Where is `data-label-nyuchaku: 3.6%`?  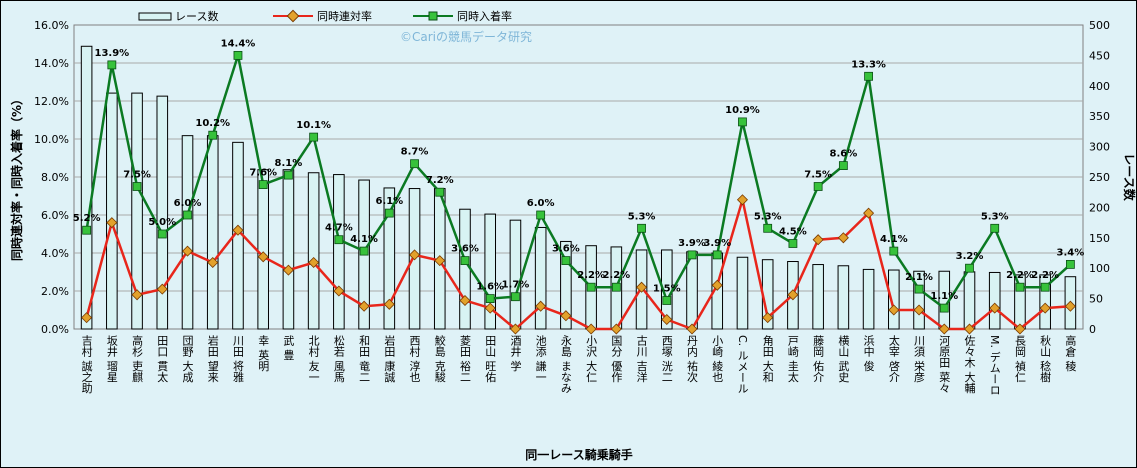 data-label-nyuchaku: 3.6% is located at coordinates (566, 249).